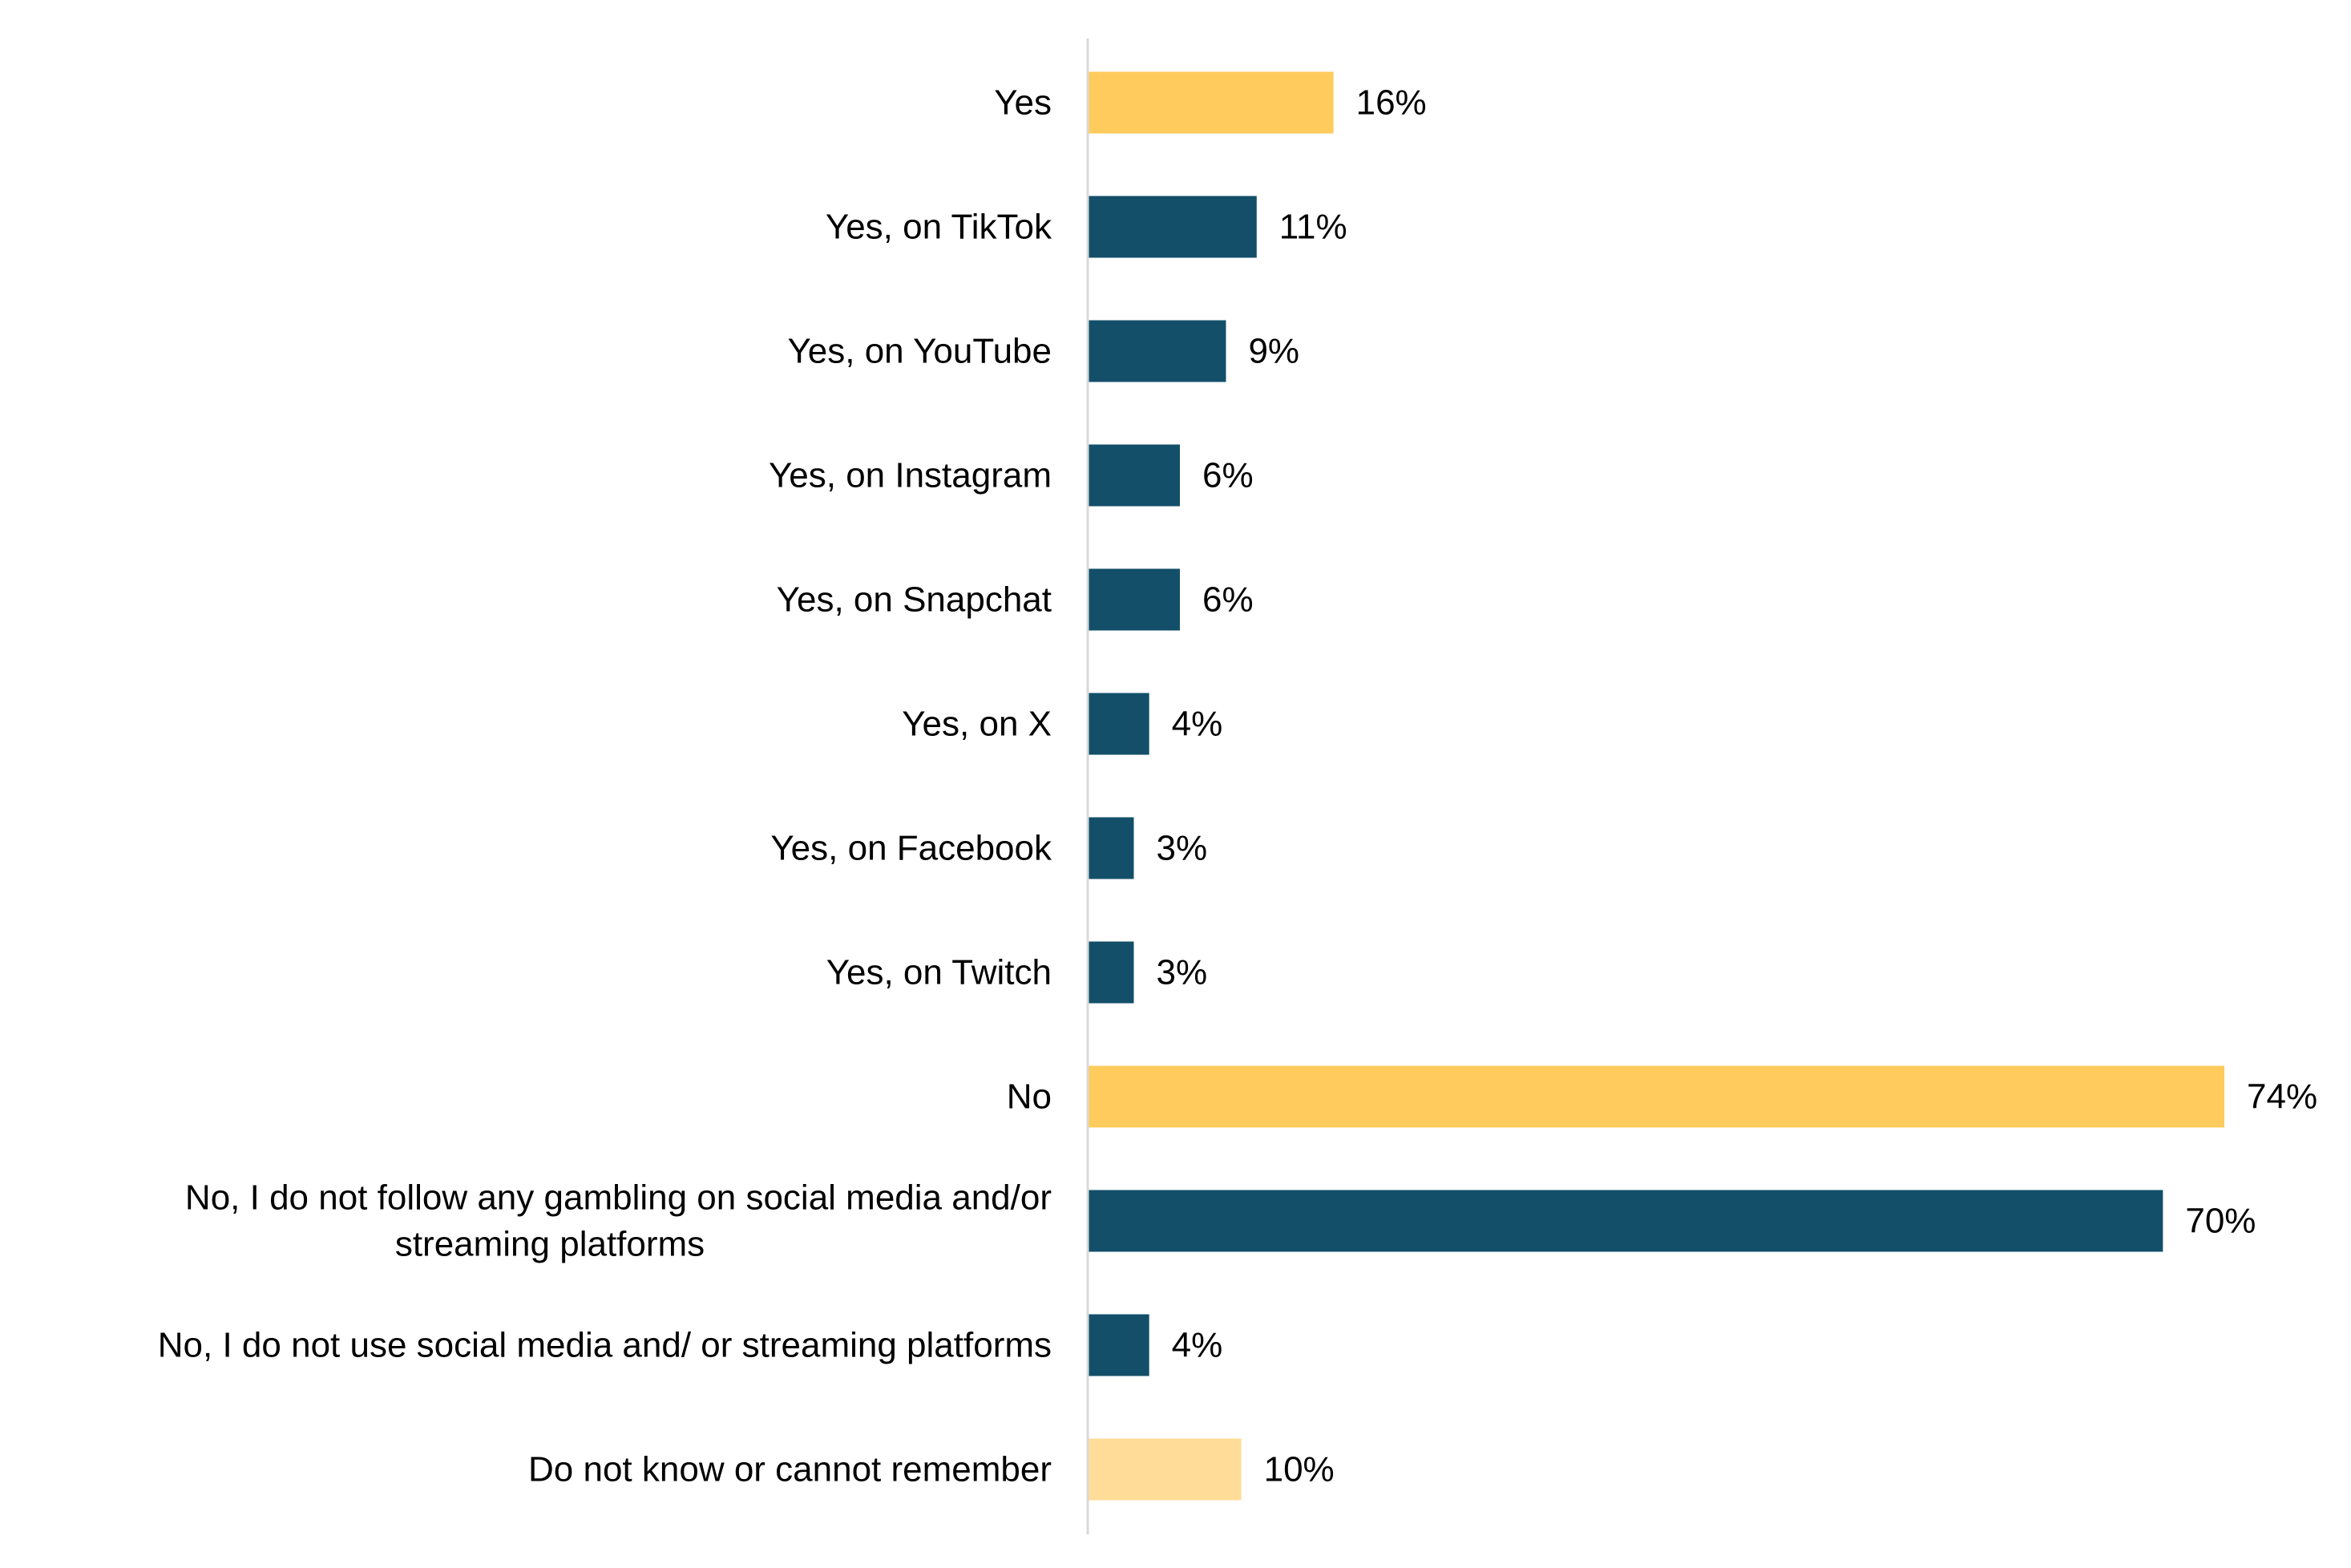  I want to click on value-label-1: 11%, so click(1313, 227).